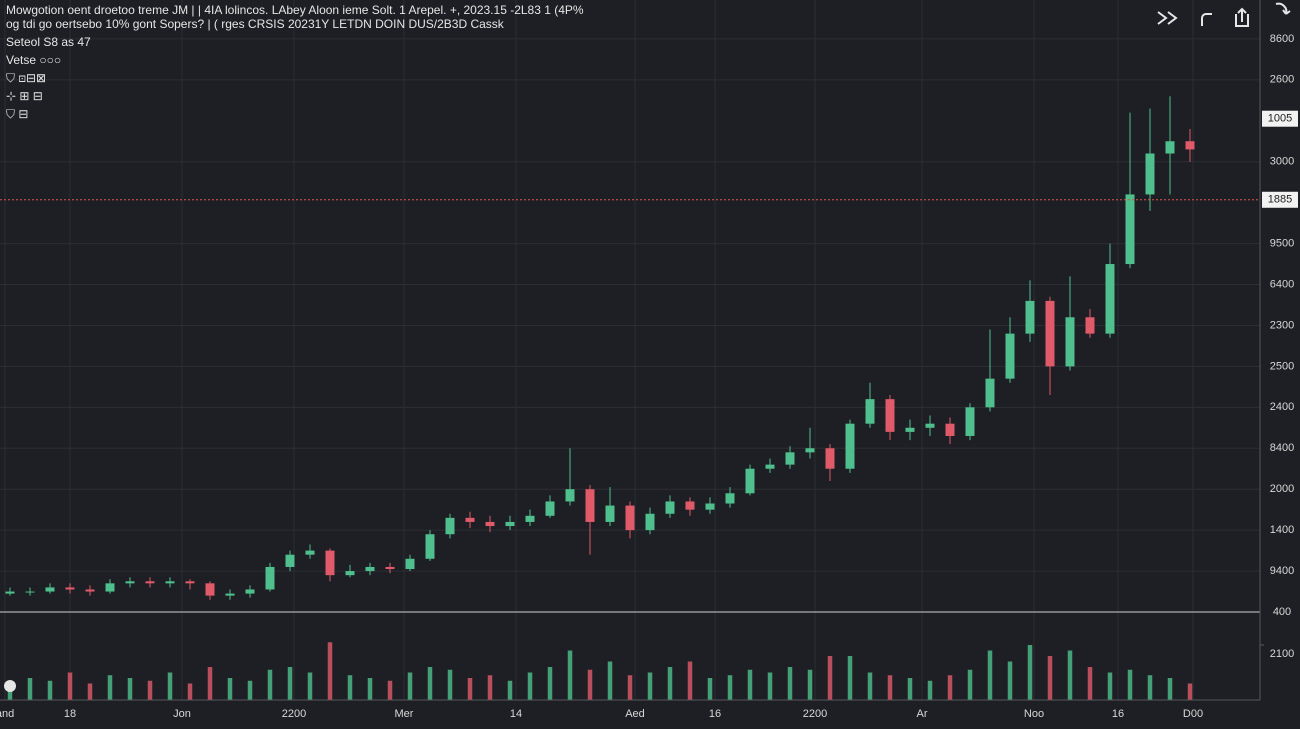  What do you see at coordinates (1282, 571) in the screenshot?
I see `y-tick-label: 9400` at bounding box center [1282, 571].